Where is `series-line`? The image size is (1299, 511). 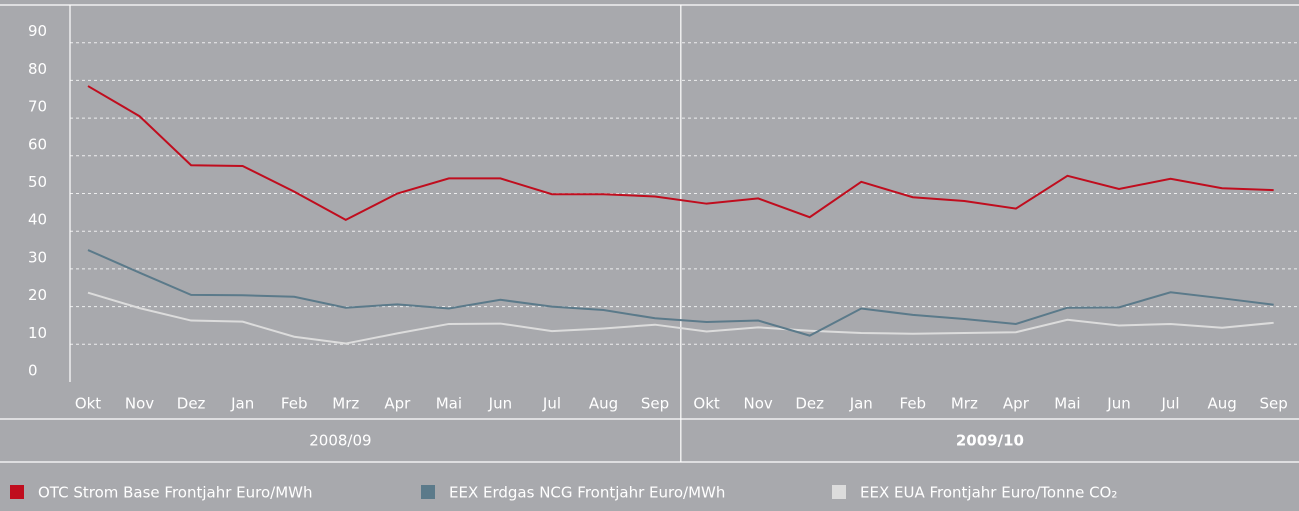
series-line is located at coordinates (680, 318).